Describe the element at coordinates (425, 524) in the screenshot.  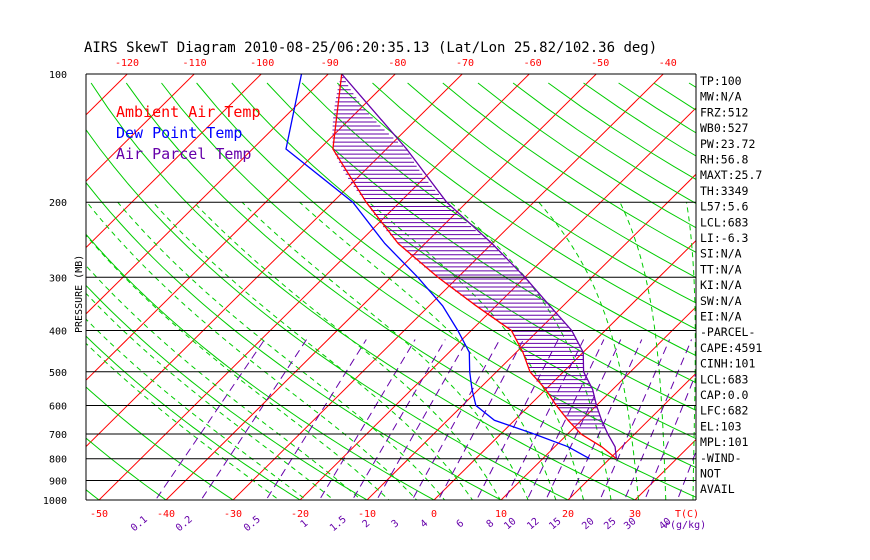
I see `mixing-ratio-label: 4` at that location.